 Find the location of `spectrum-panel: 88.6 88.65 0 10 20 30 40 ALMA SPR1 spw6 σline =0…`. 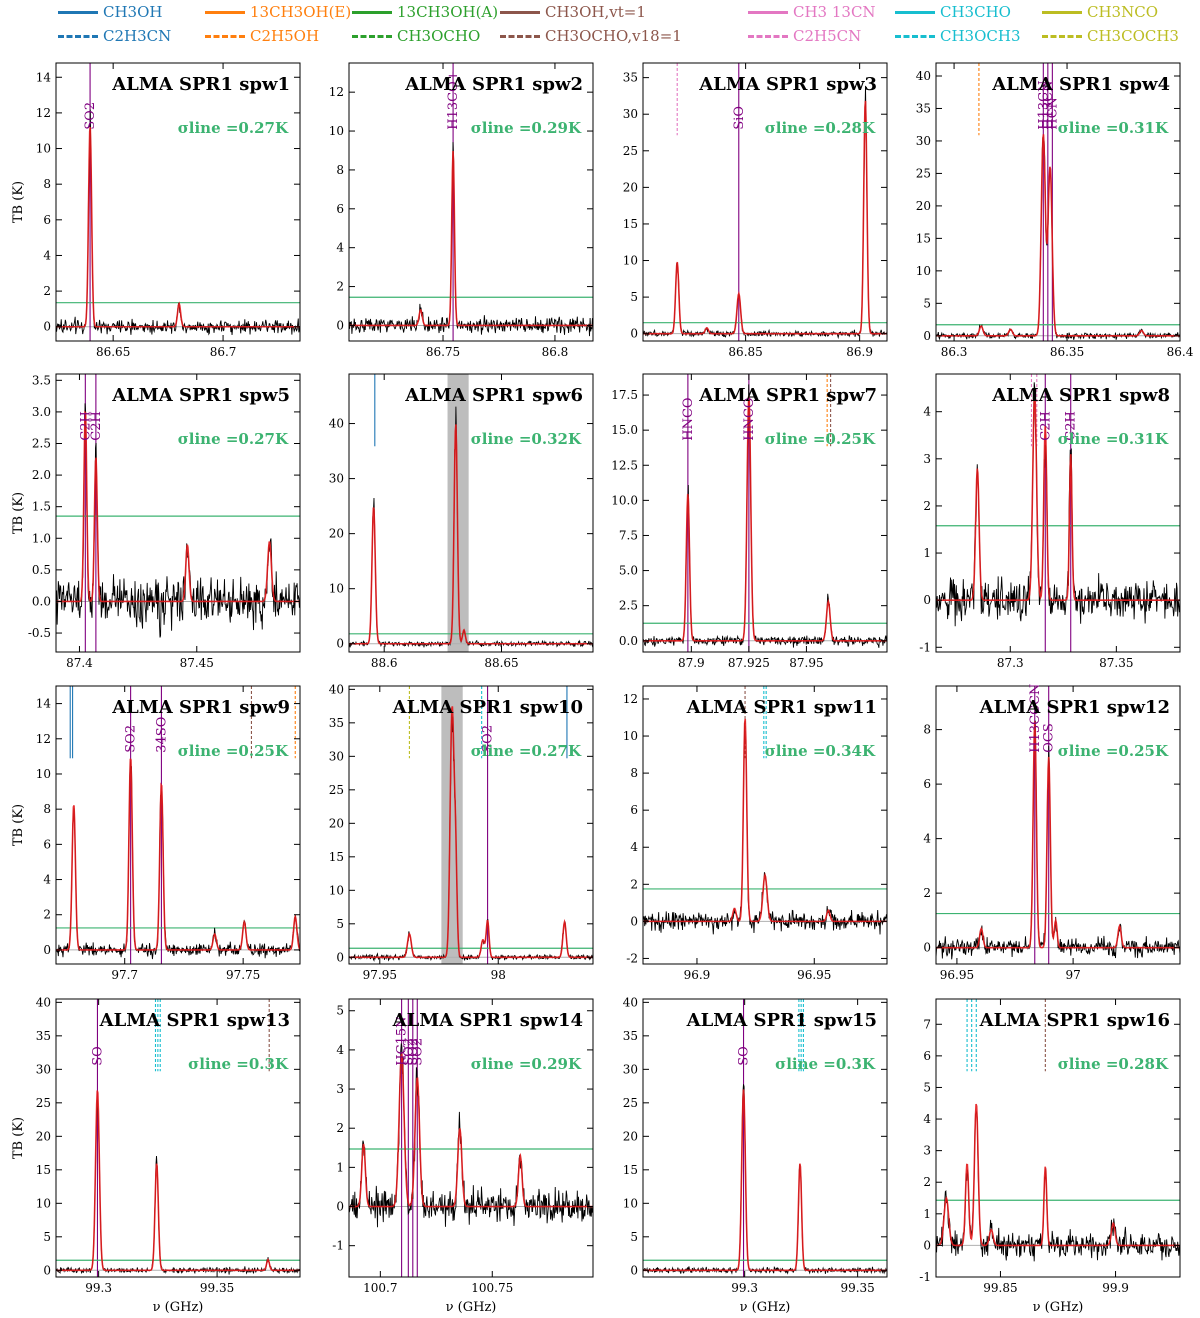

spectrum-panel: 88.6 88.65 0 10 20 30 40 ALMA SPR1 spw6 σline =0… is located at coordinates (461, 521).